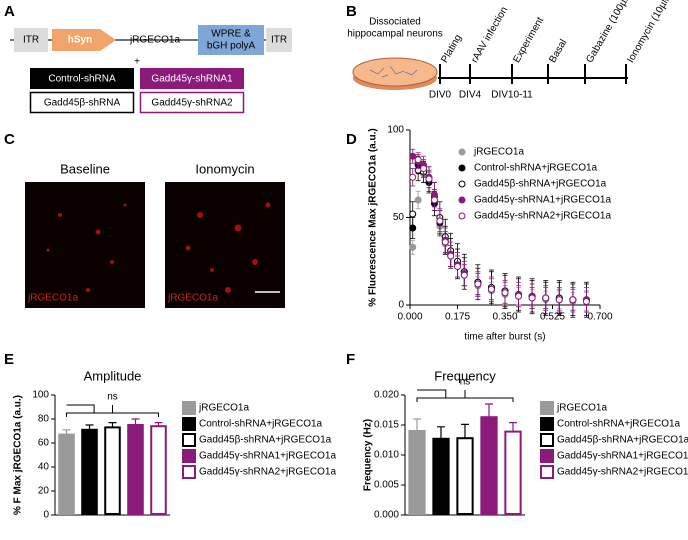 This screenshot has height=540, width=688. Describe the element at coordinates (44, 443) in the screenshot. I see `y-tick-label: 60` at that location.